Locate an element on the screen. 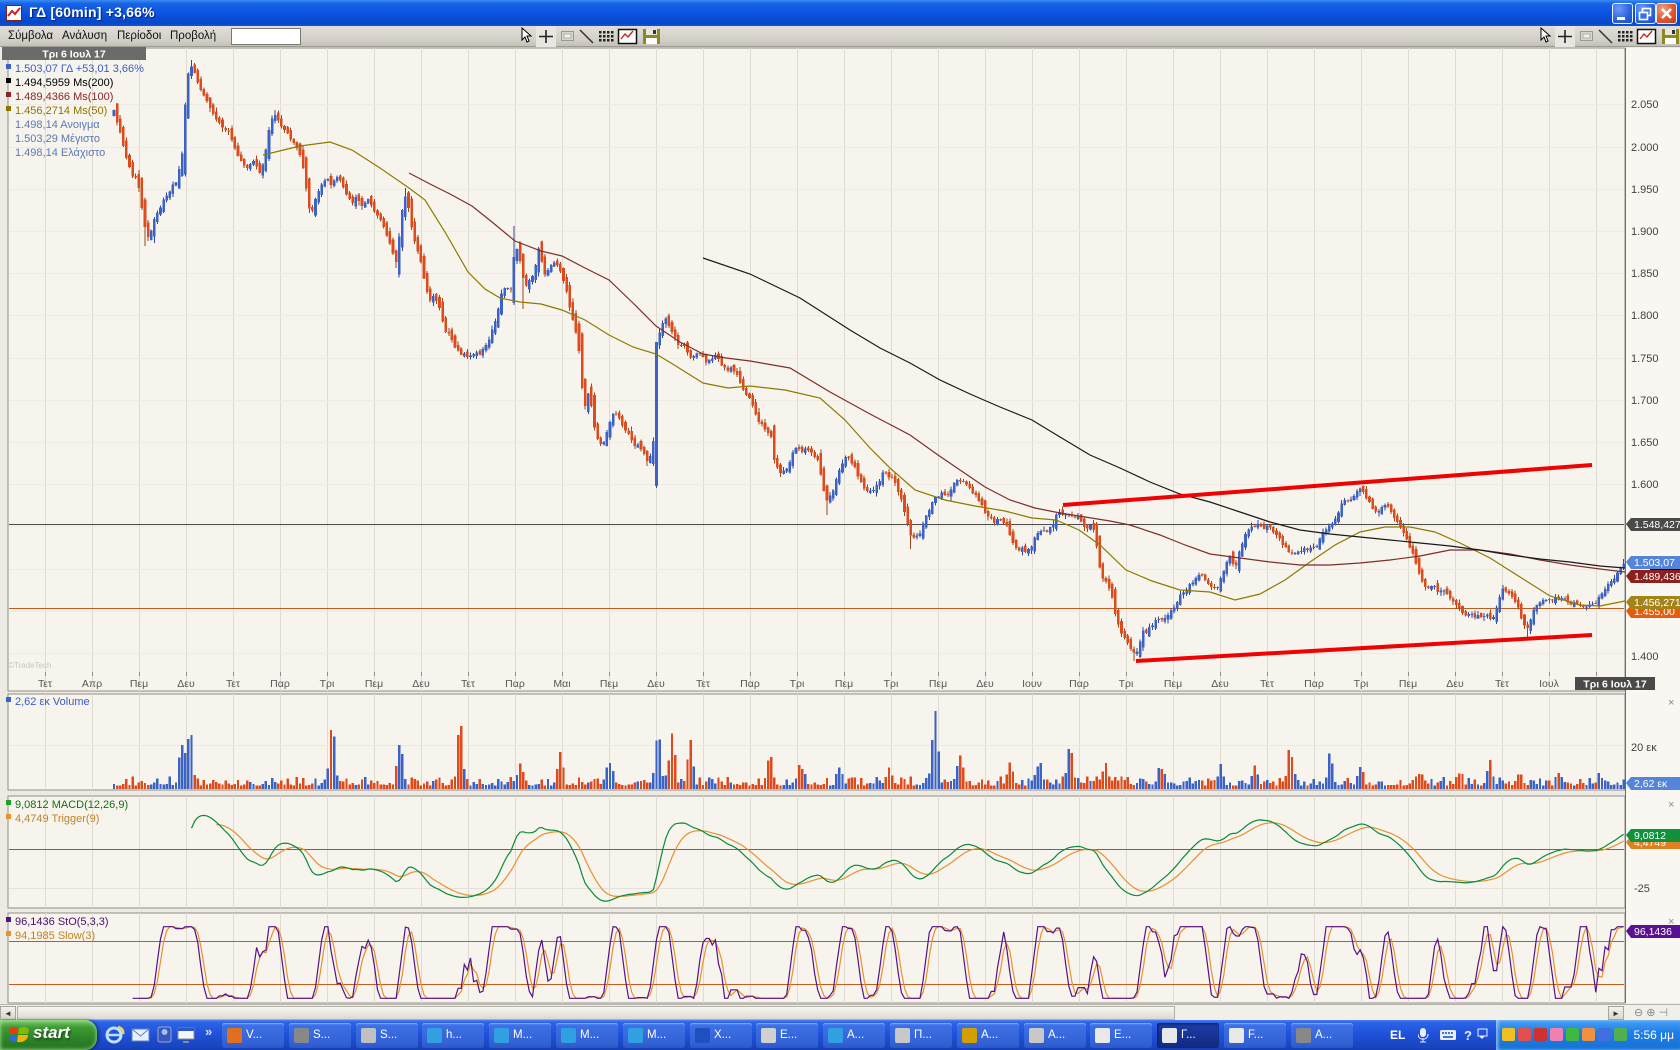  svg-text: 1.700 is located at coordinates (1645, 401).